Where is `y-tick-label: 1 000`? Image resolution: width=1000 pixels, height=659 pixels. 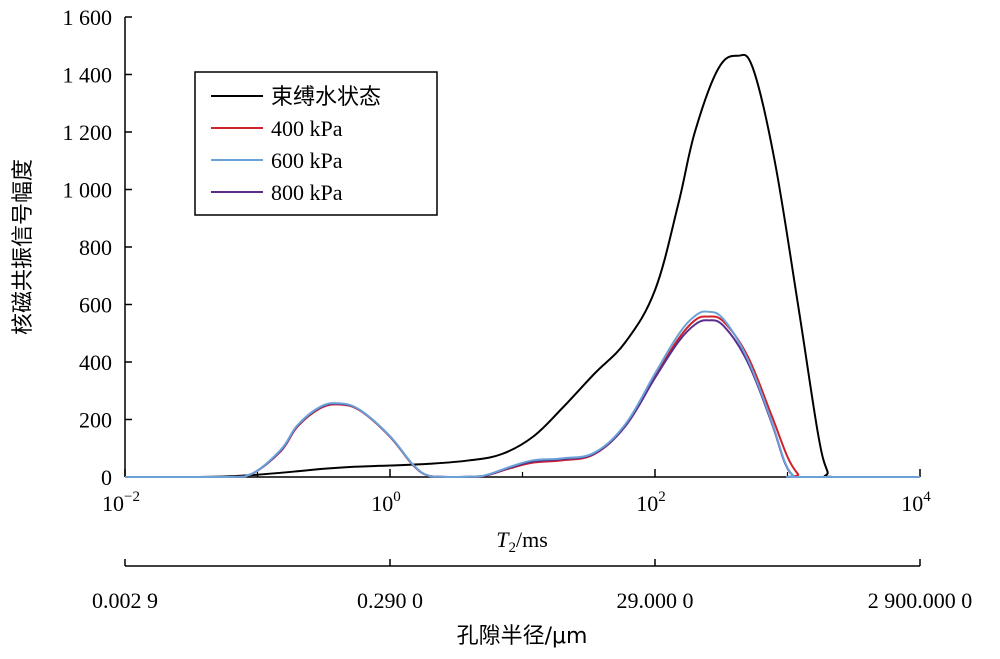 y-tick-label: 1 000 is located at coordinates (88, 190).